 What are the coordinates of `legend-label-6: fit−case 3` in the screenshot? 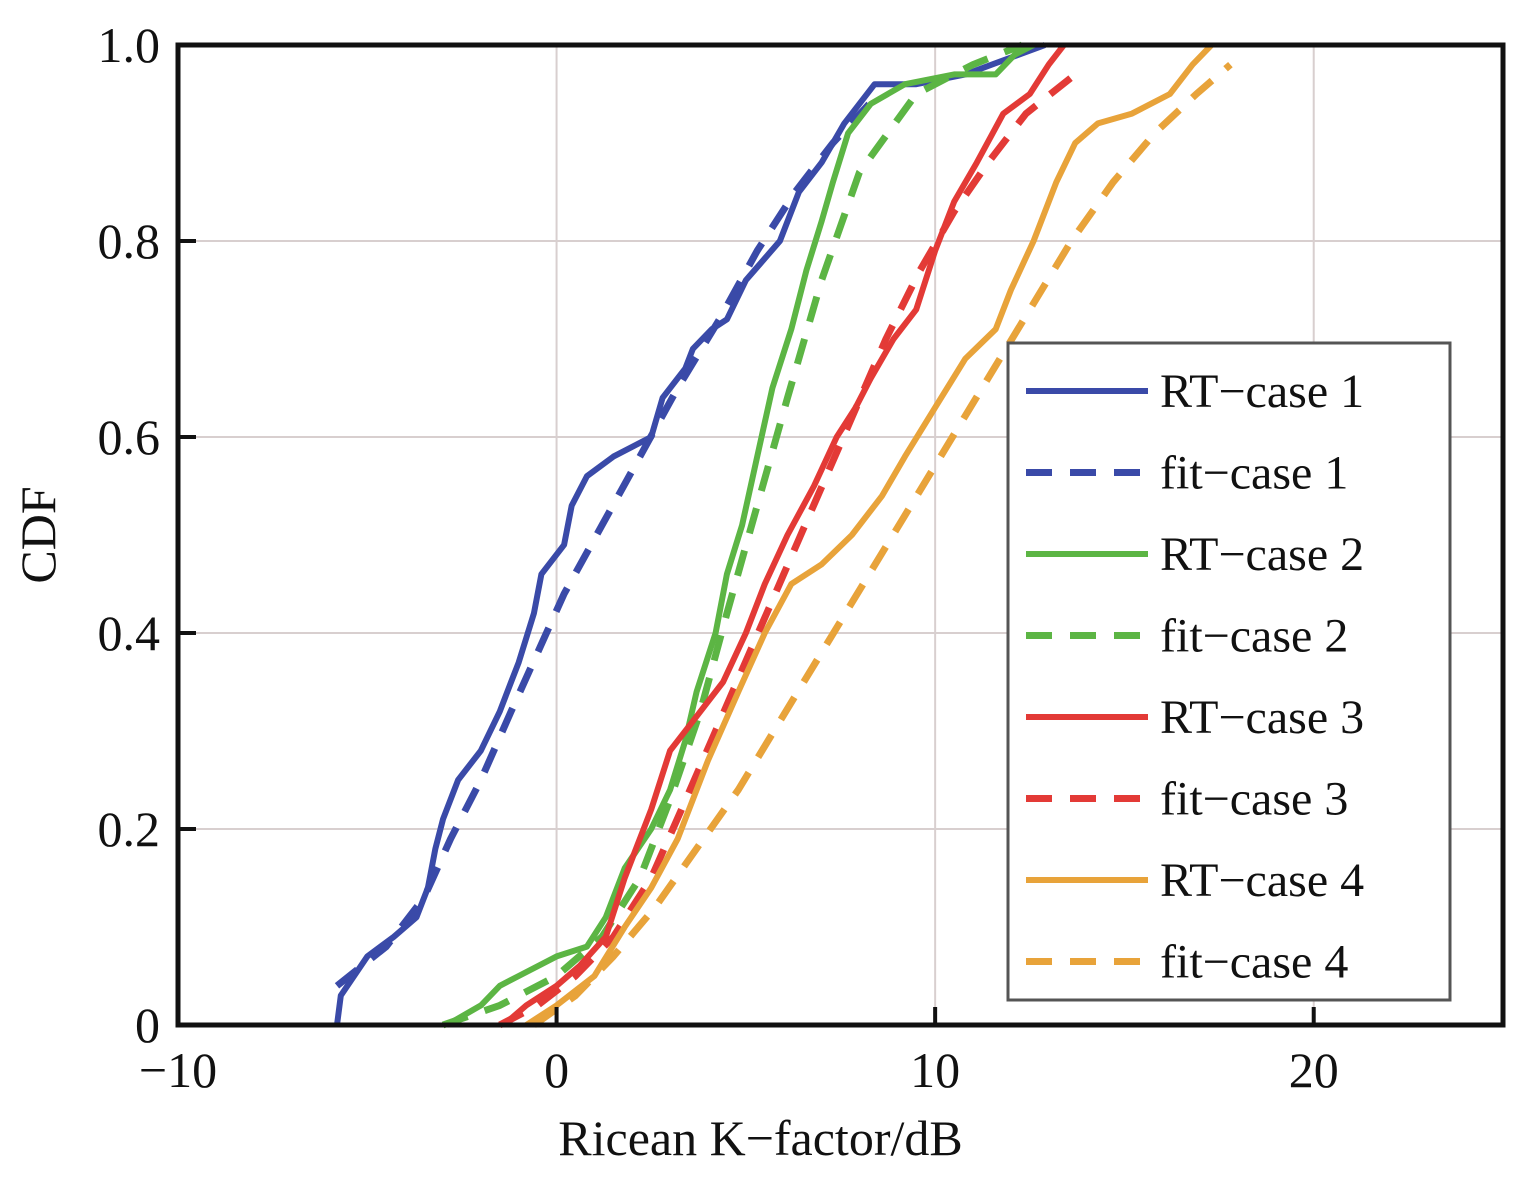 It's located at (1254, 799).